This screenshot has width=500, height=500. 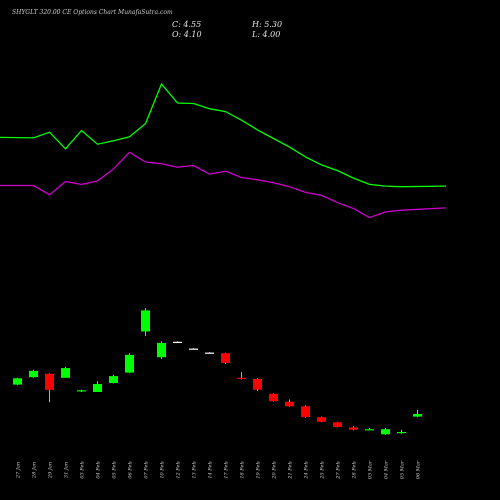 I want to click on x-tick-label: 28 Jan, so click(x=35, y=470).